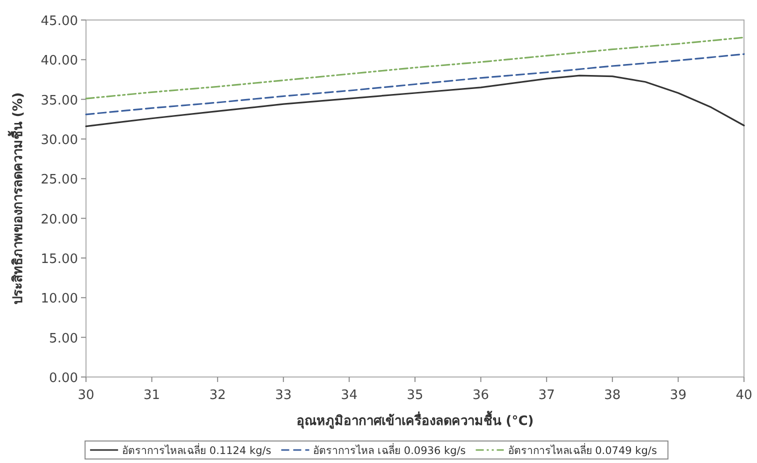 The image size is (757, 463). What do you see at coordinates (59, 259) in the screenshot?
I see `y-tick-label: 15.00` at bounding box center [59, 259].